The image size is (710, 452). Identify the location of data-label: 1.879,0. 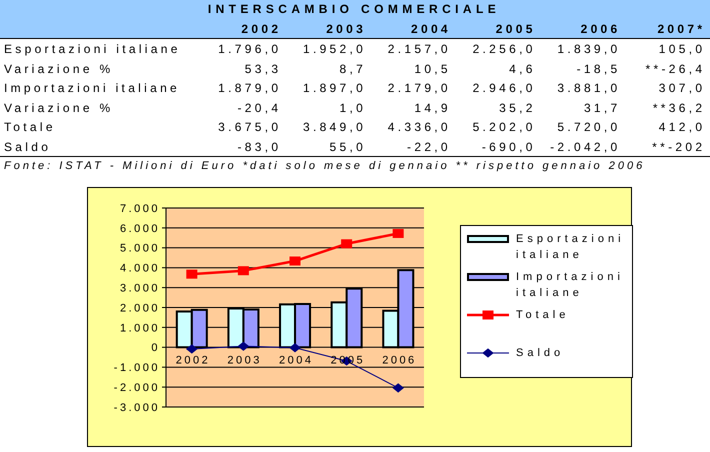
(250, 88).